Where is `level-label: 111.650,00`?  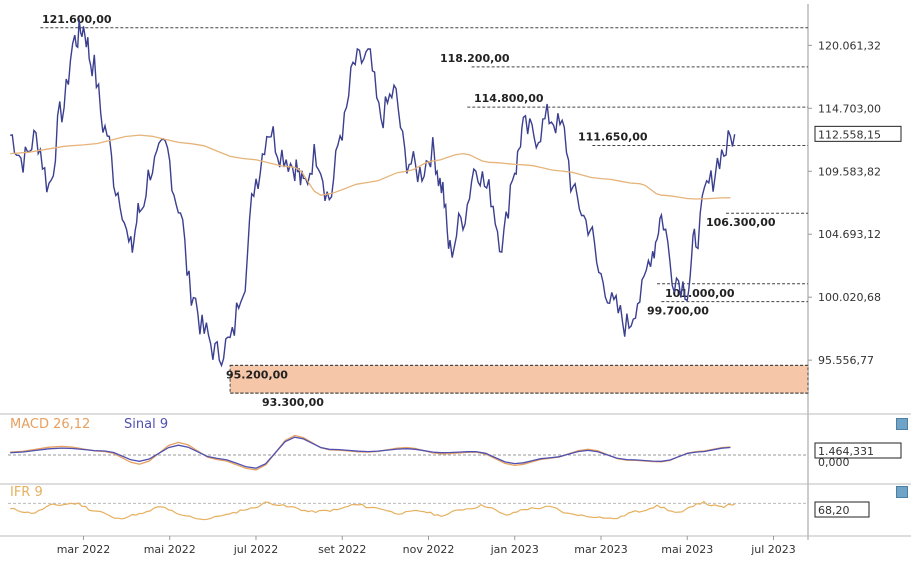
level-label: 111.650,00 is located at coordinates (613, 137).